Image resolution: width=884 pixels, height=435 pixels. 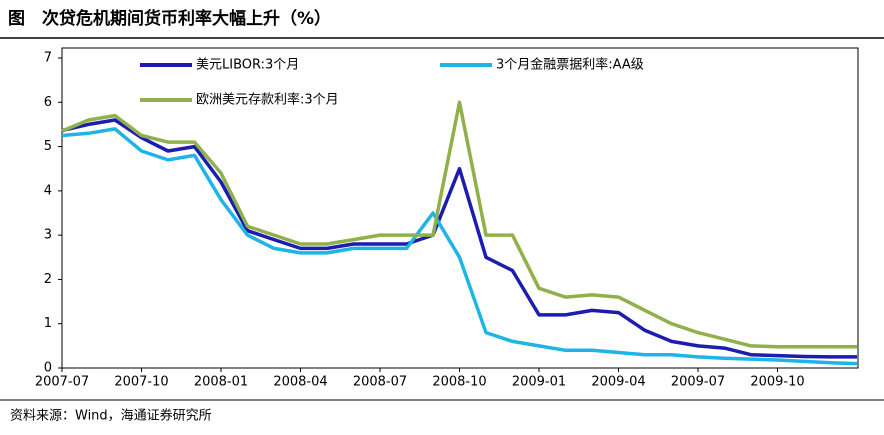 I want to click on x-tick-label: 2009-07, so click(x=698, y=382).